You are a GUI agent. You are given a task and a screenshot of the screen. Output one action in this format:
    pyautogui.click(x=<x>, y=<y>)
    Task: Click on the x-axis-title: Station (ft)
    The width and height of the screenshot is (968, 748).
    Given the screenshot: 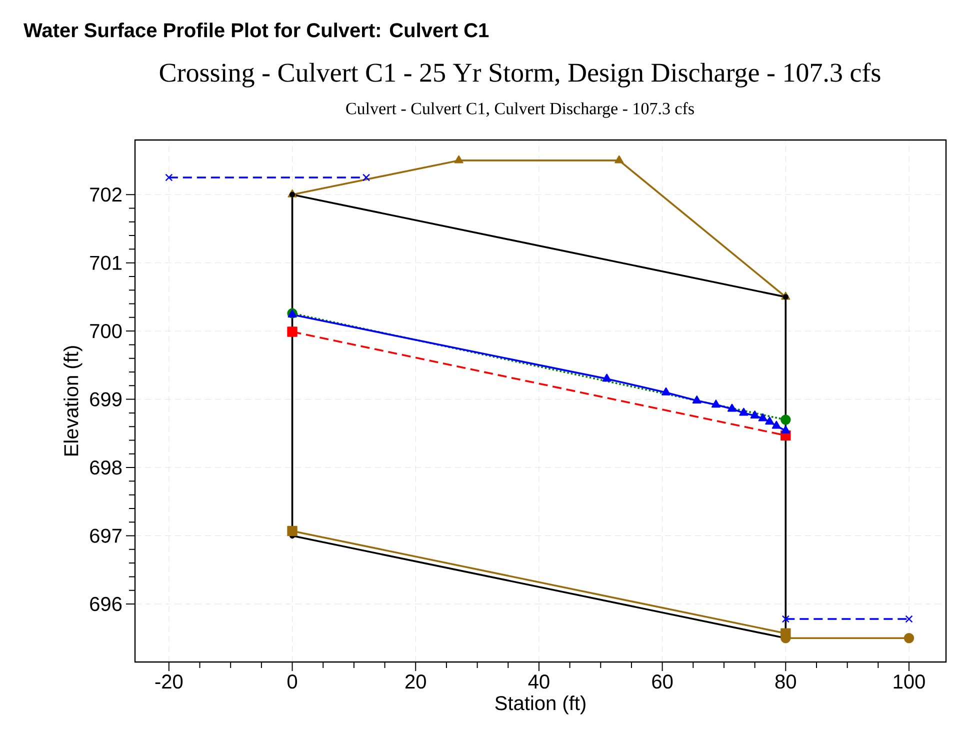 What is the action you would take?
    pyautogui.click(x=540, y=705)
    